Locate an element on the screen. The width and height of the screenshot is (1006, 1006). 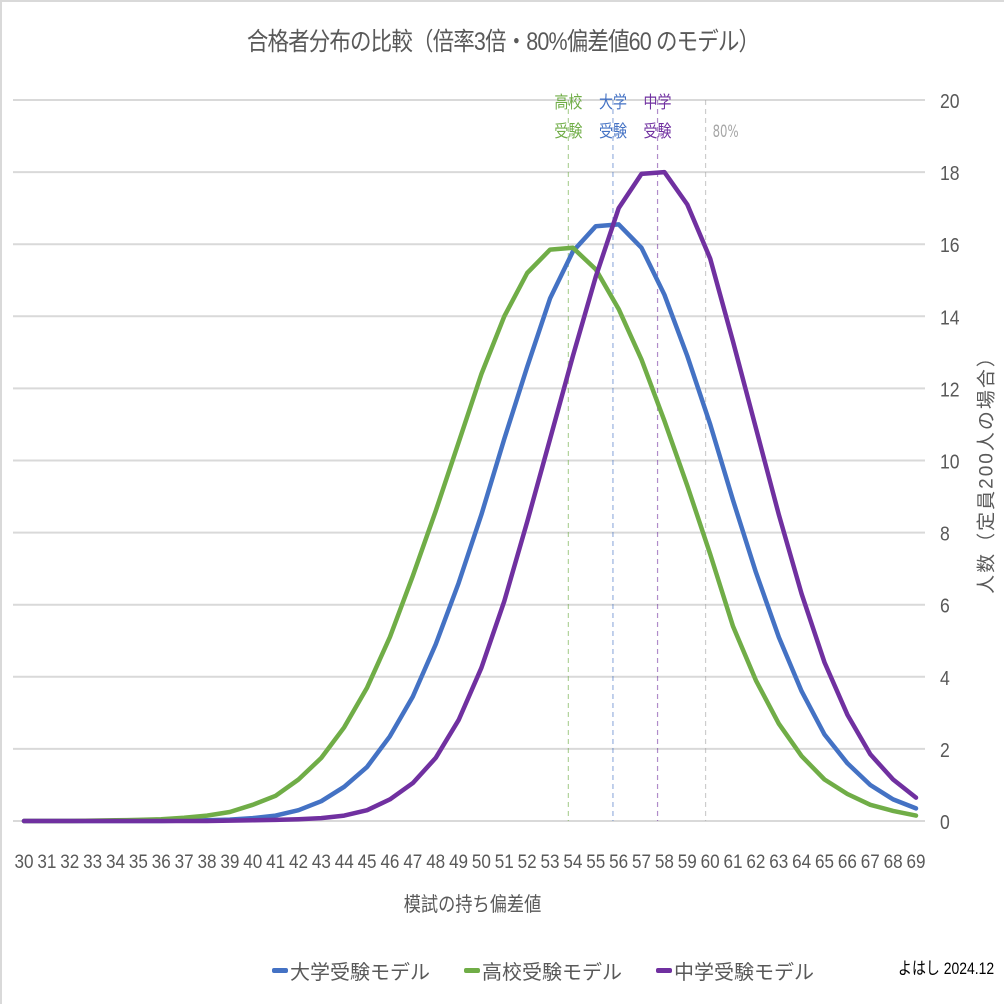
x-axis-title: 模試の持ち偏差値 is located at coordinates (472, 905).